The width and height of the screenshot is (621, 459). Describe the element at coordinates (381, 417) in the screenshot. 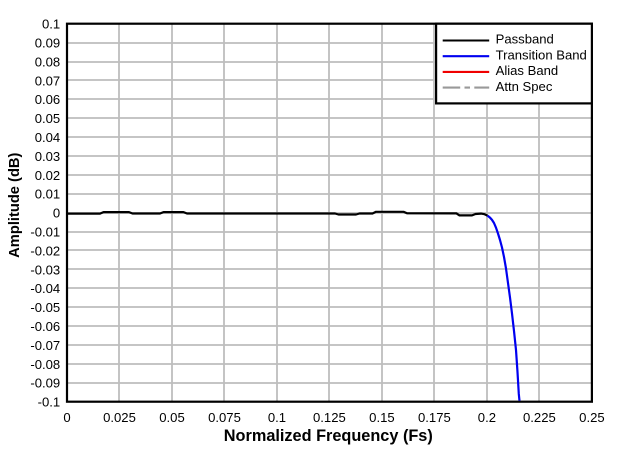

I see `svg-text: 0.15` at that location.